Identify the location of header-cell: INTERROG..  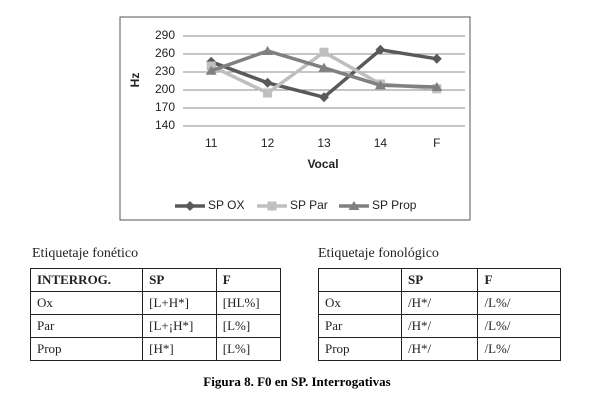
(86, 280).